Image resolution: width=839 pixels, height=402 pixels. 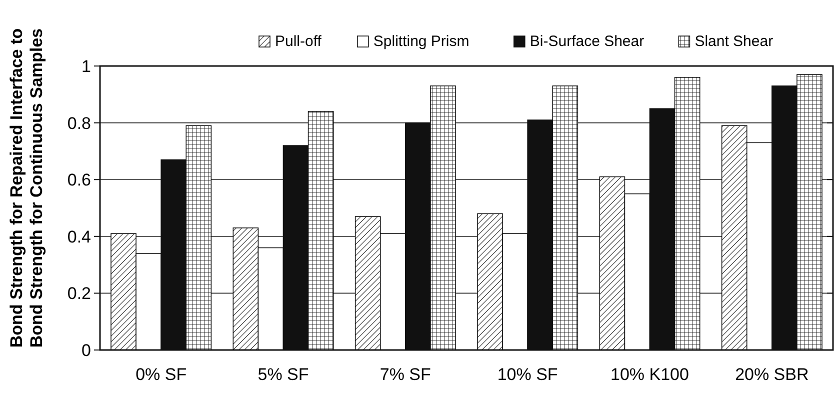 What do you see at coordinates (79, 180) in the screenshot?
I see `y-tick-label: 0.6` at bounding box center [79, 180].